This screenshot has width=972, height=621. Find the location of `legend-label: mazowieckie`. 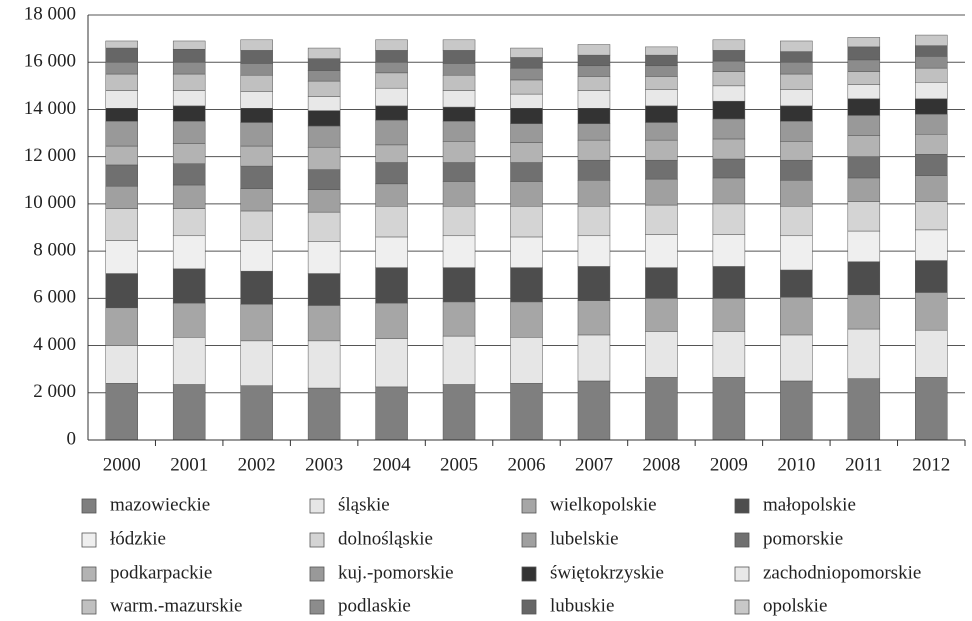

legend-label: mazowieckie is located at coordinates (160, 504).